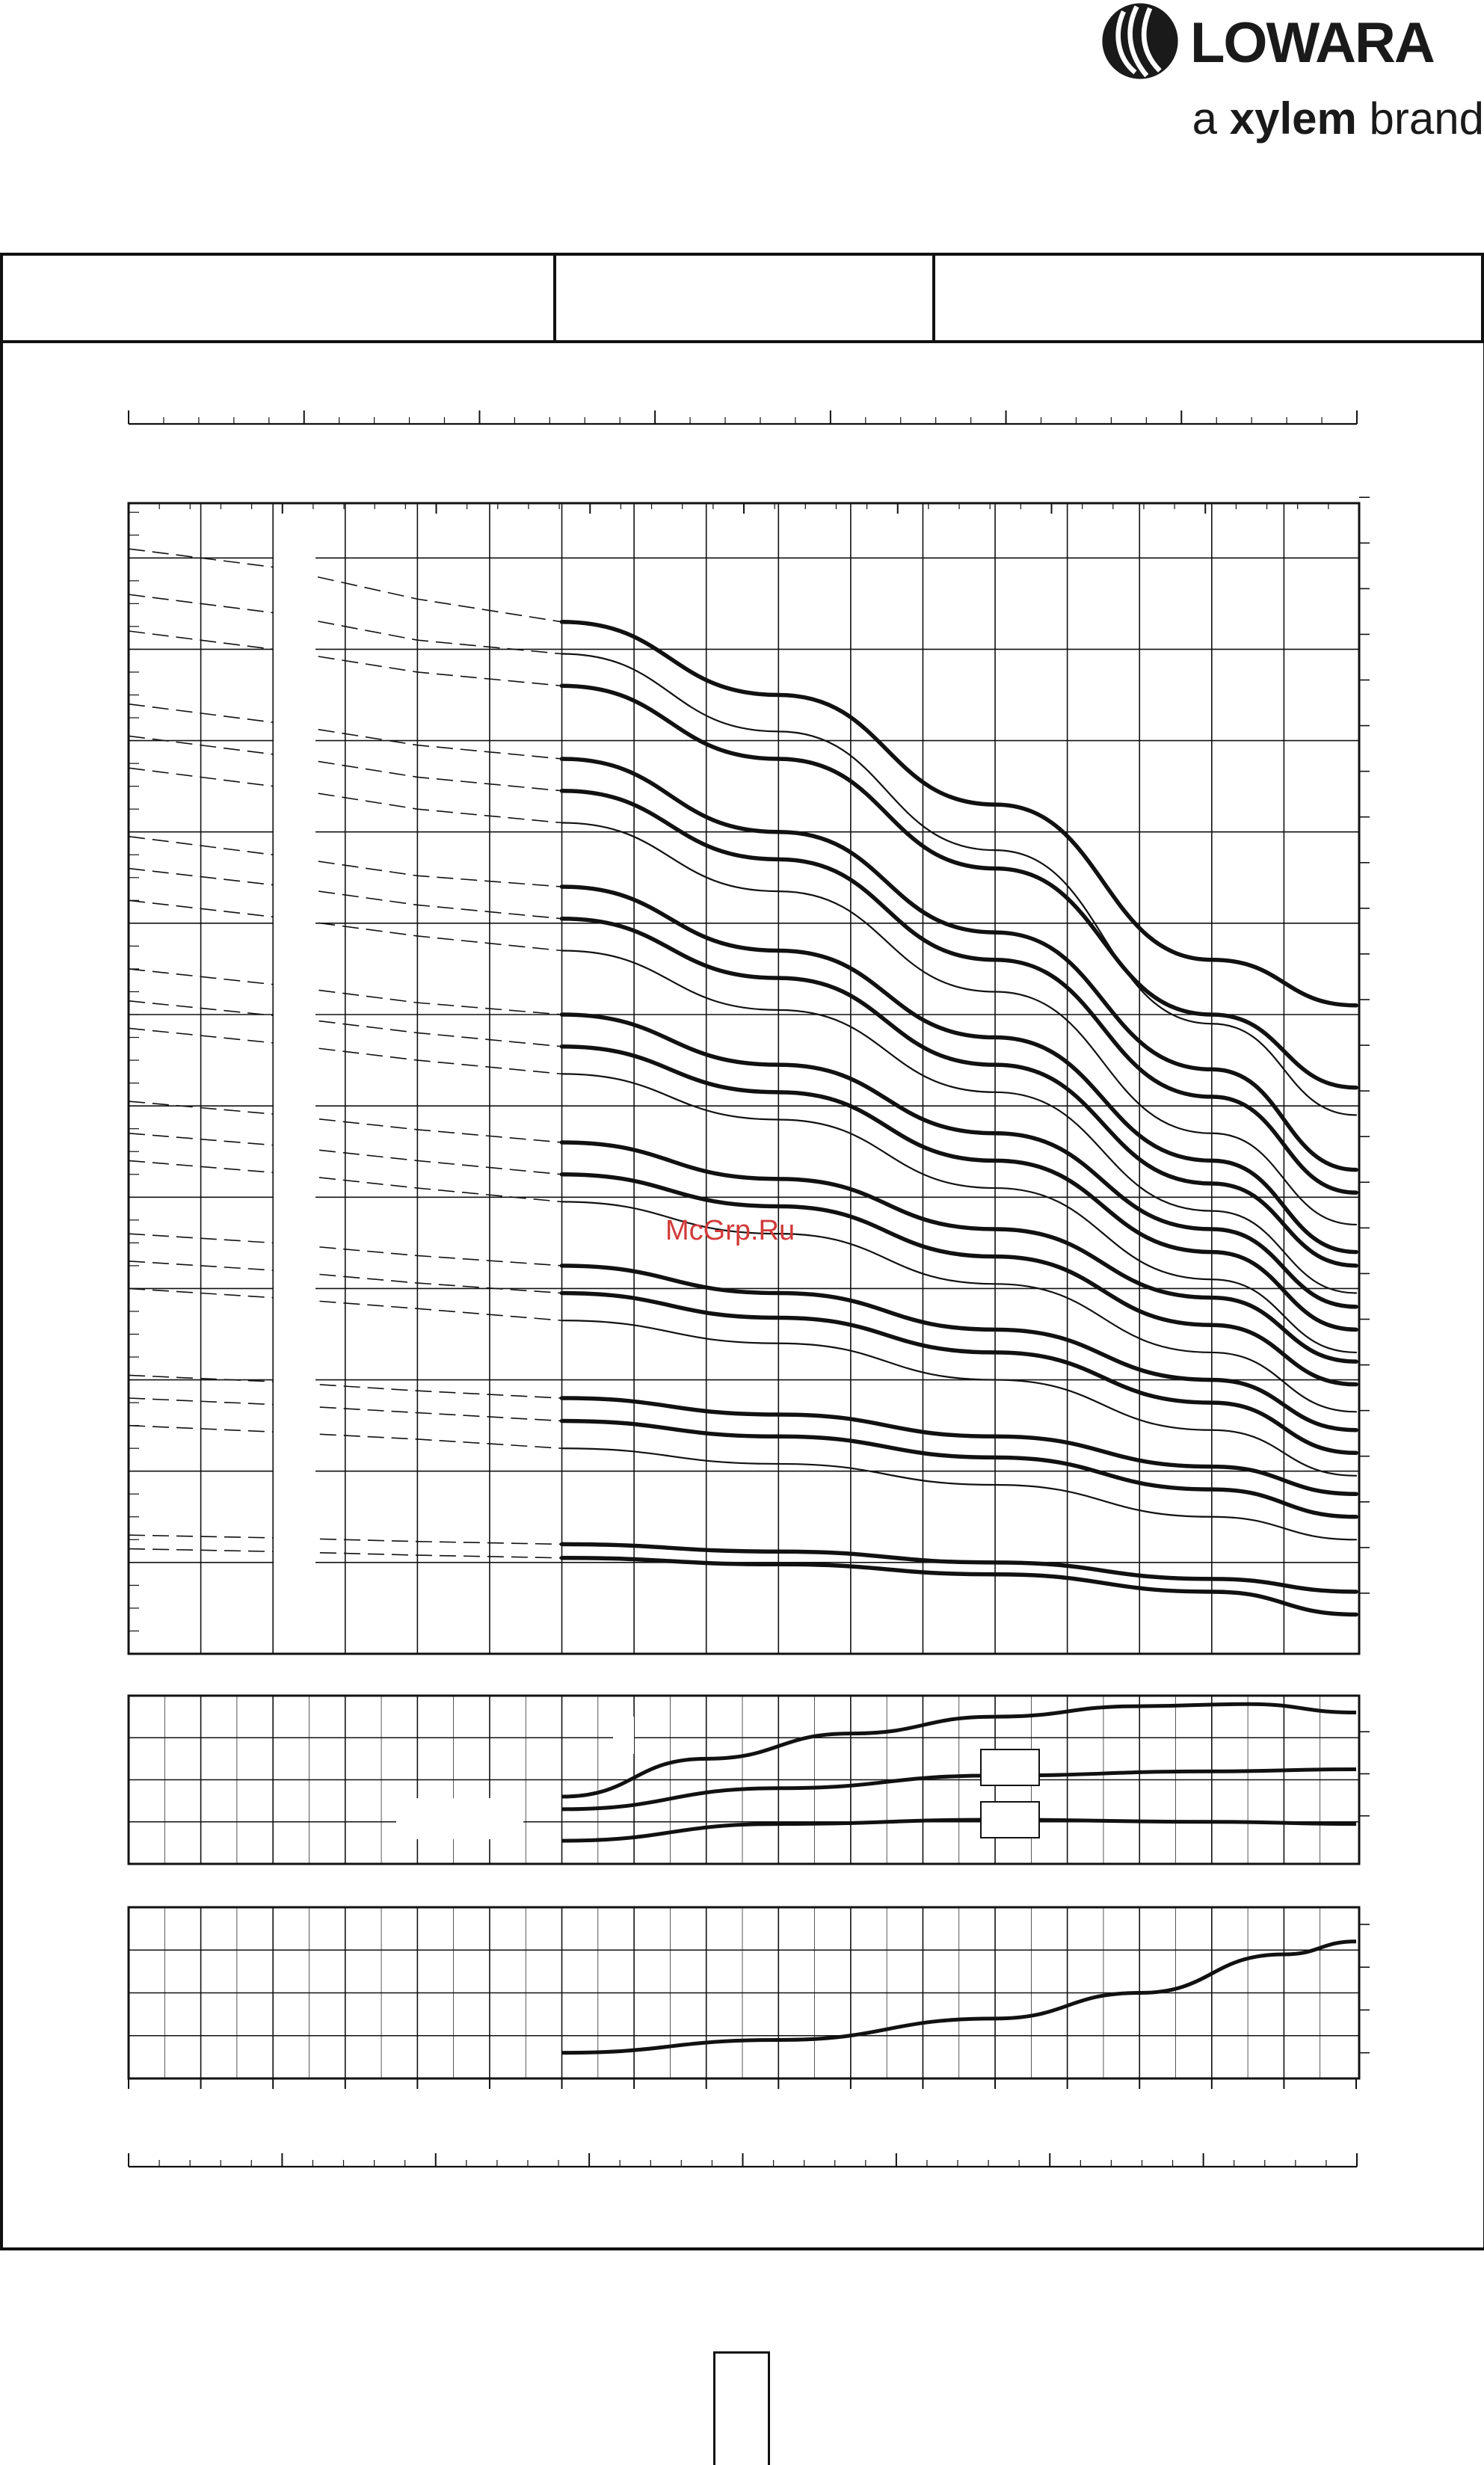 The image size is (1484, 2465). I want to click on header-cell-model, so click(278, 298).